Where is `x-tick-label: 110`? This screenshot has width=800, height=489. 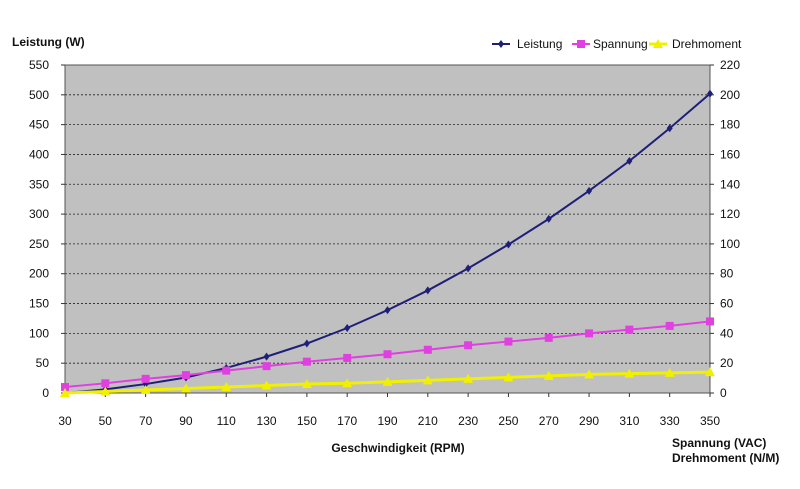
x-tick-label: 110 is located at coordinates (226, 421).